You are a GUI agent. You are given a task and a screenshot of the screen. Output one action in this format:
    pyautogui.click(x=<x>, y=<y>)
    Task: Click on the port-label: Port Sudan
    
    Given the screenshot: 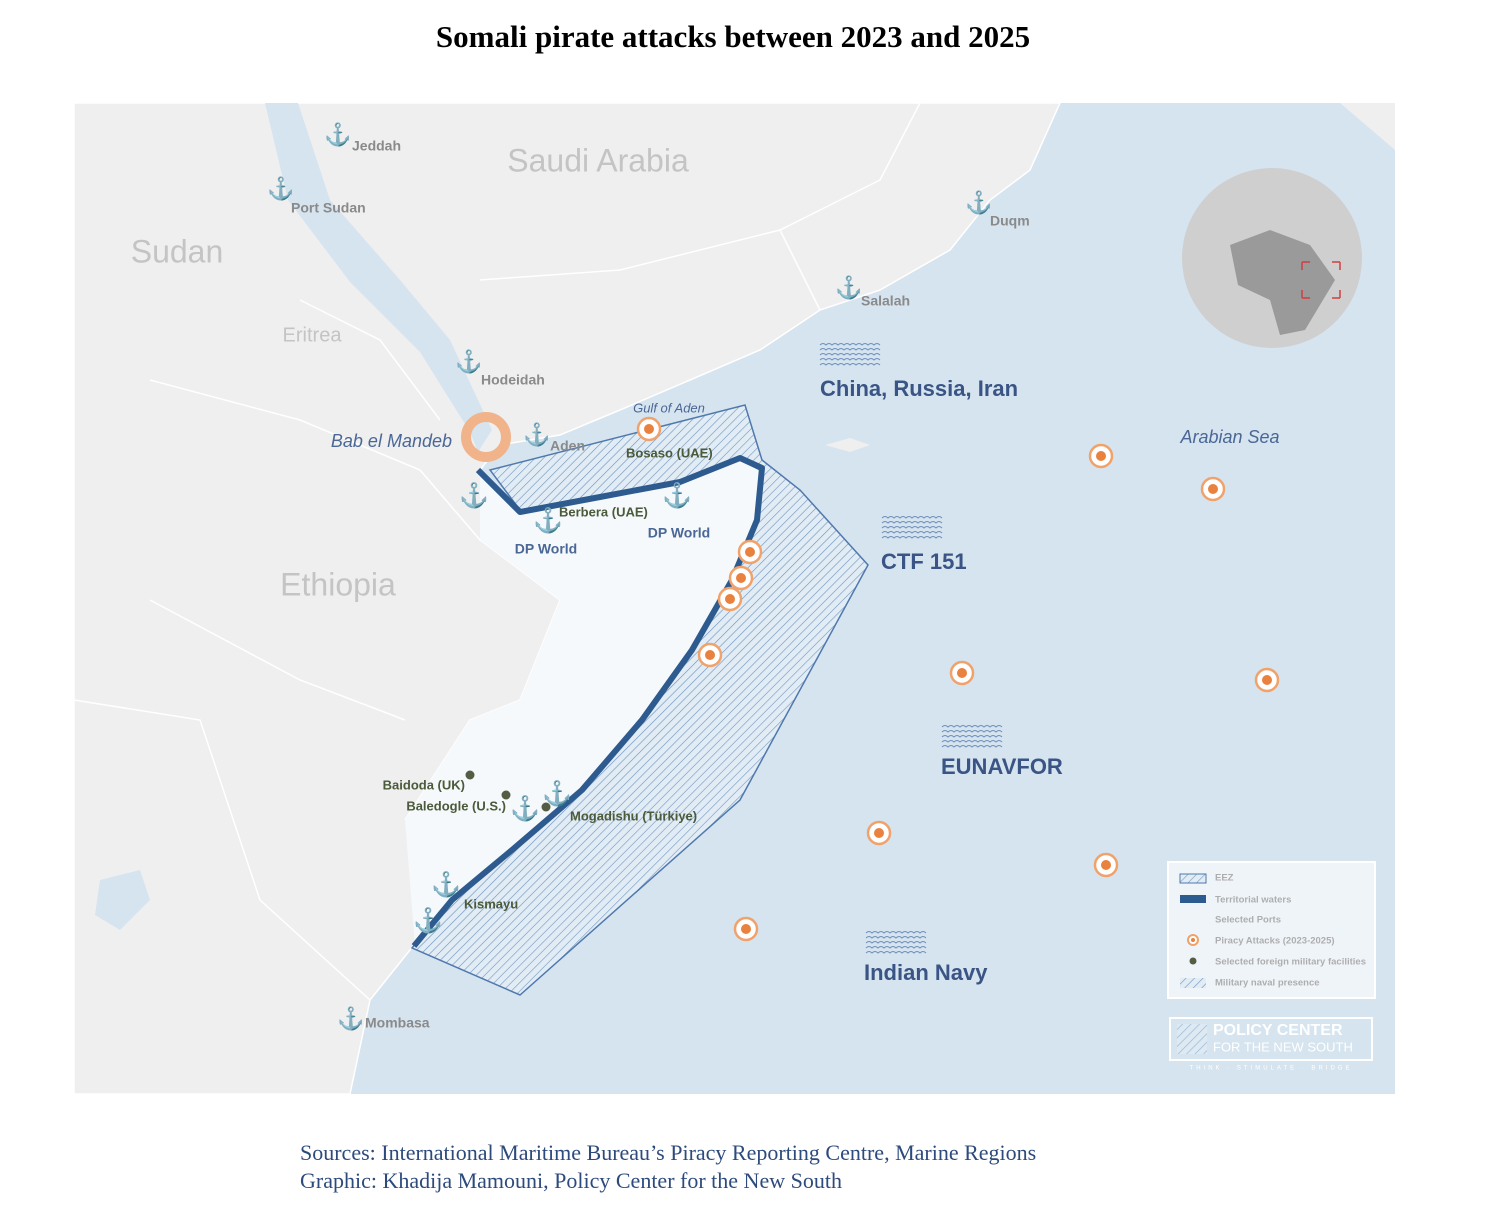 What is the action you would take?
    pyautogui.click(x=328, y=208)
    